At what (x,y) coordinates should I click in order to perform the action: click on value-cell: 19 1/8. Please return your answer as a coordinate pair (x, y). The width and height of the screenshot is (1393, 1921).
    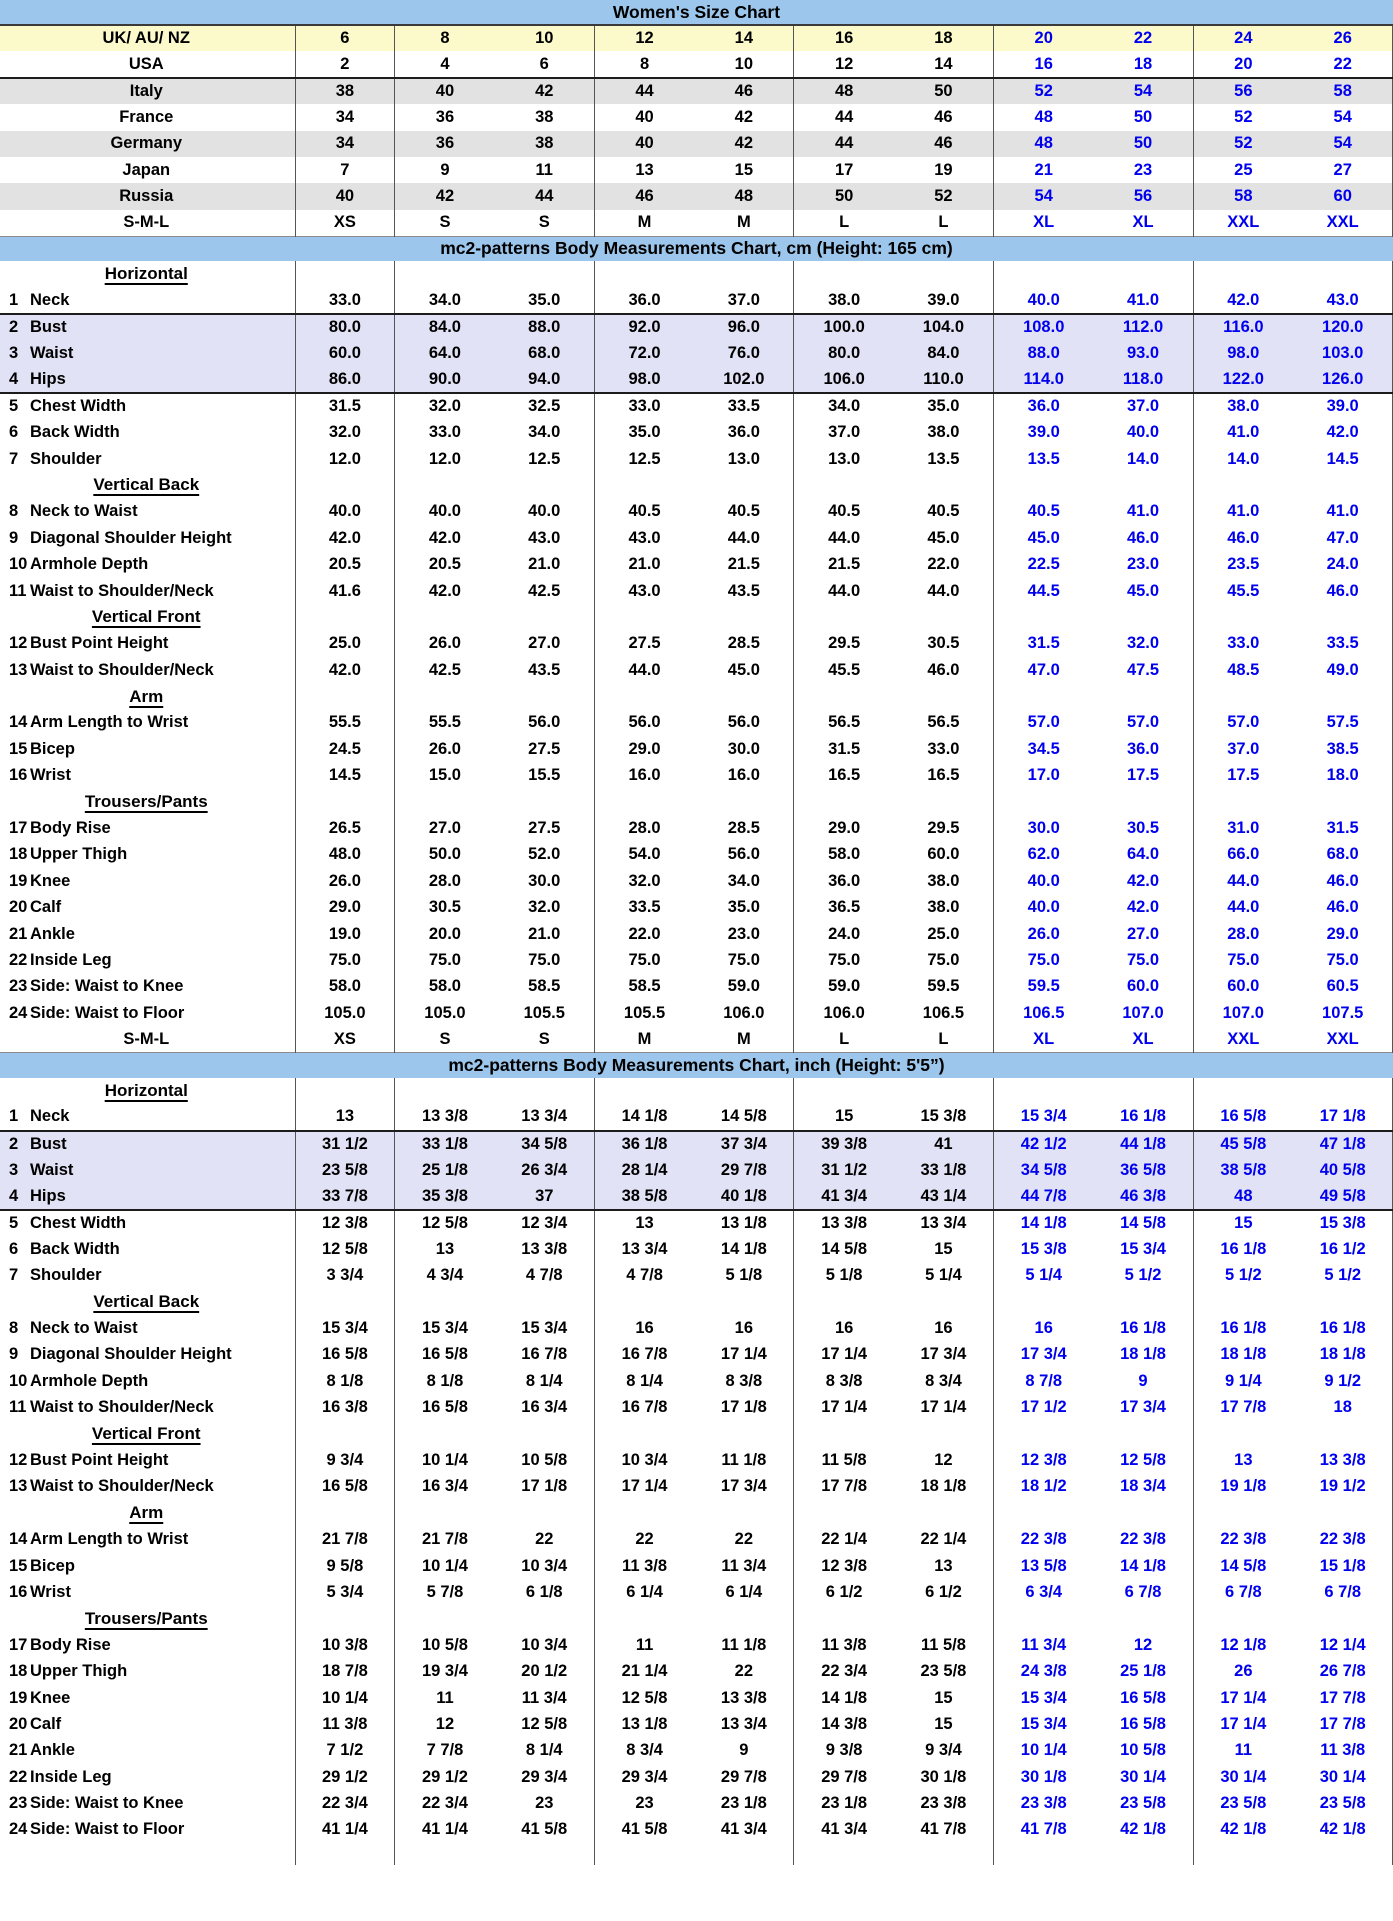
    Looking at the image, I should click on (1243, 1486).